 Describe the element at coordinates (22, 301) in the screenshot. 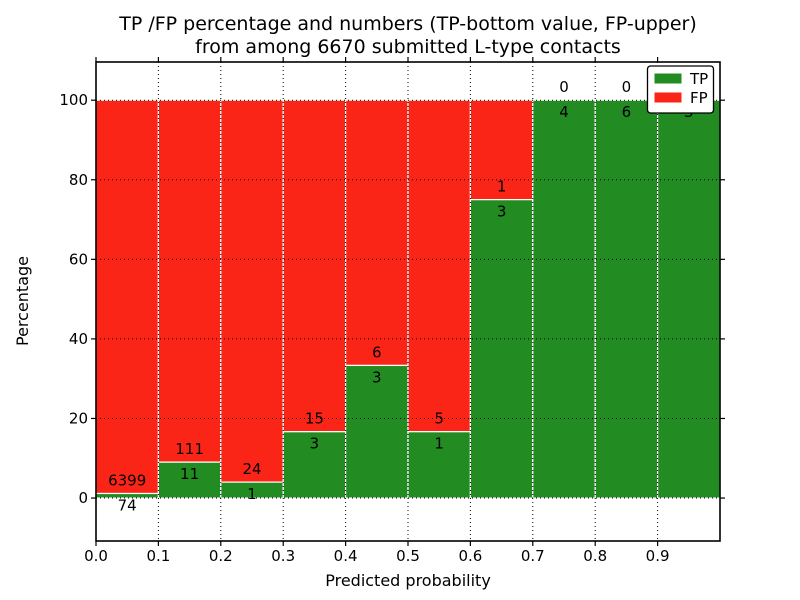

I see `y-axis-label: Percentage` at that location.